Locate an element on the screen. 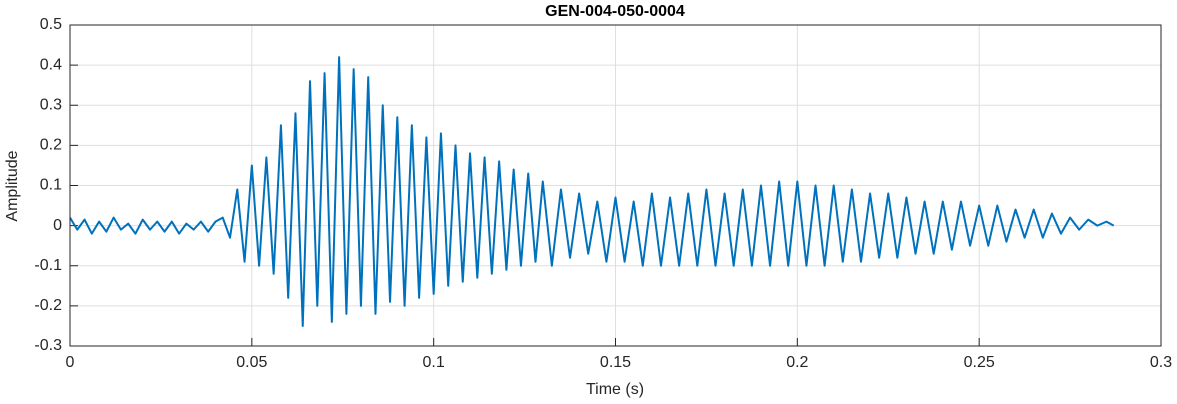 The width and height of the screenshot is (1177, 404). y-tick-label: 0.2 is located at coordinates (51, 145).